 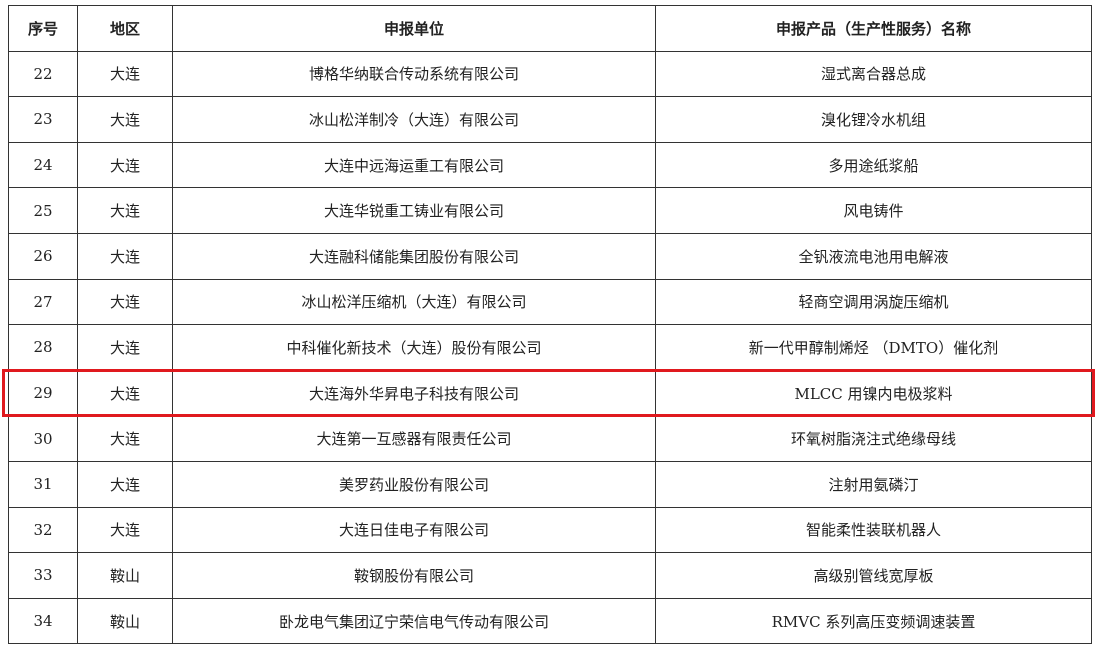 What do you see at coordinates (873, 438) in the screenshot?
I see `cell-product: 环氧树脂浇注式绝缘母线` at bounding box center [873, 438].